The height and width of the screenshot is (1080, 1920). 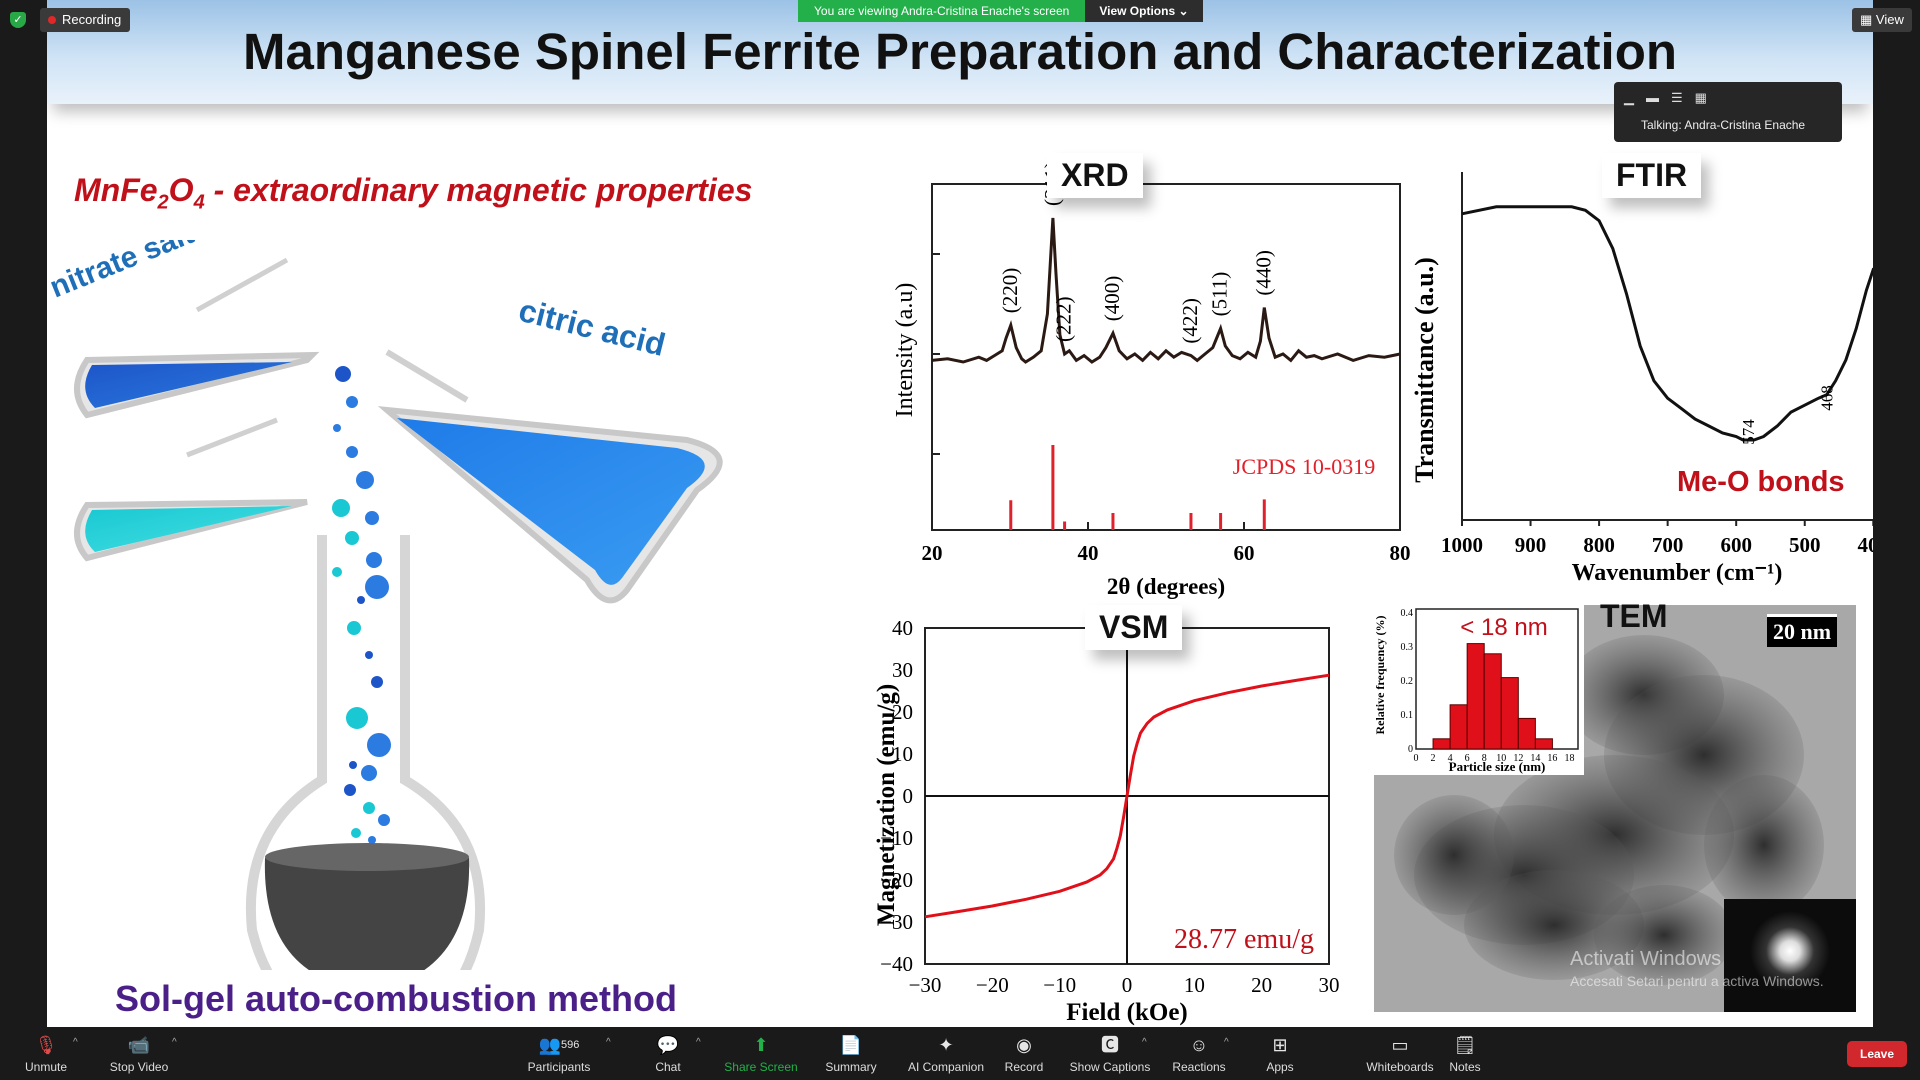 What do you see at coordinates (1226, 1042) in the screenshot?
I see `reactions-options-caret: ^` at bounding box center [1226, 1042].